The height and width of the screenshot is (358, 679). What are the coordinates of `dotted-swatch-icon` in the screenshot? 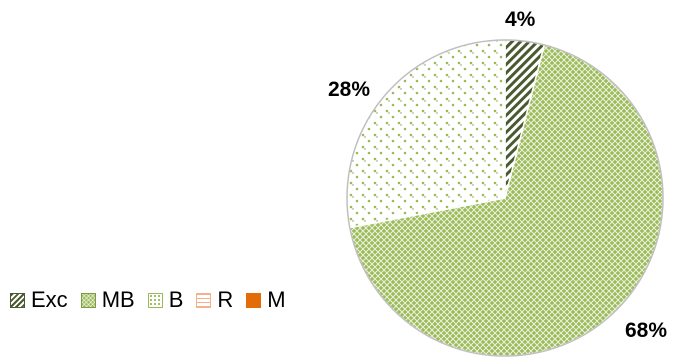 It's located at (155, 300).